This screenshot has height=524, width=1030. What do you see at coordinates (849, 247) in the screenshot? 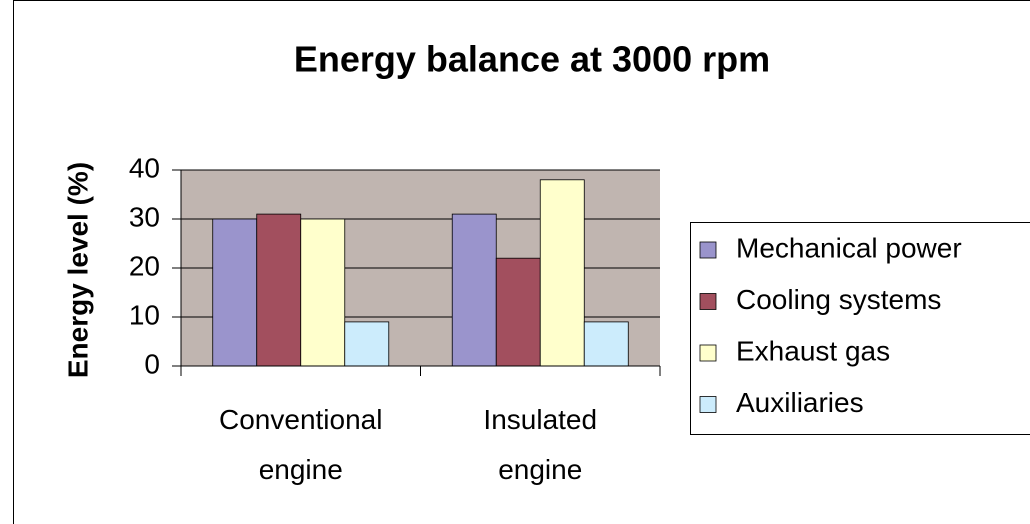
I see `legend-label: Mechanical power` at bounding box center [849, 247].